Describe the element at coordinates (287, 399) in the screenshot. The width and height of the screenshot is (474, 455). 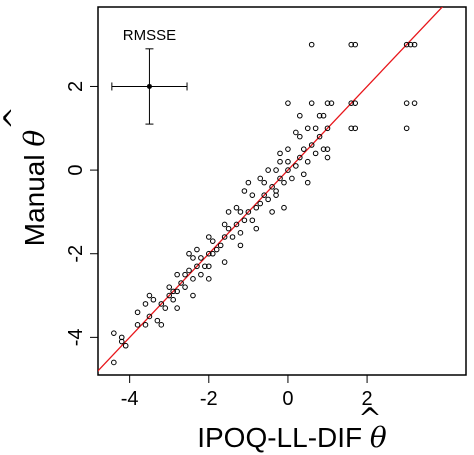
I see `x-tick-label: 0` at that location.